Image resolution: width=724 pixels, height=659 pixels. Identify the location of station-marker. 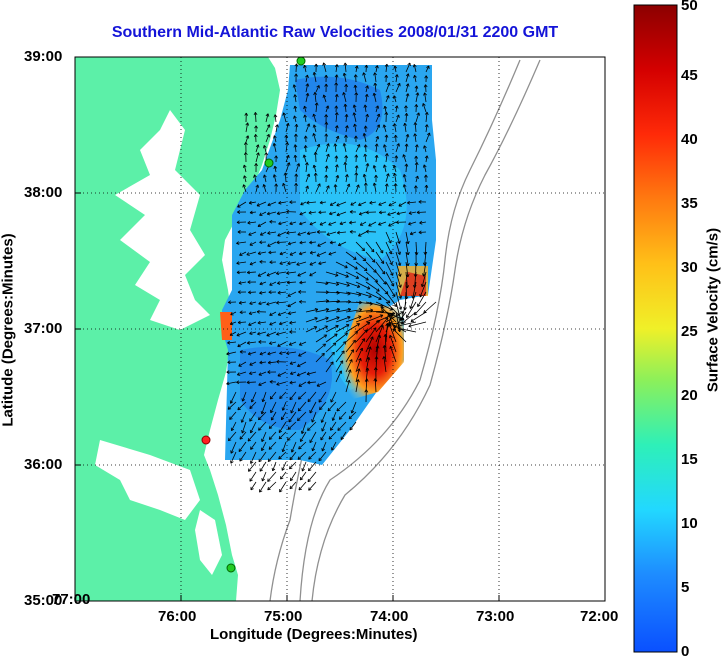
(231, 568).